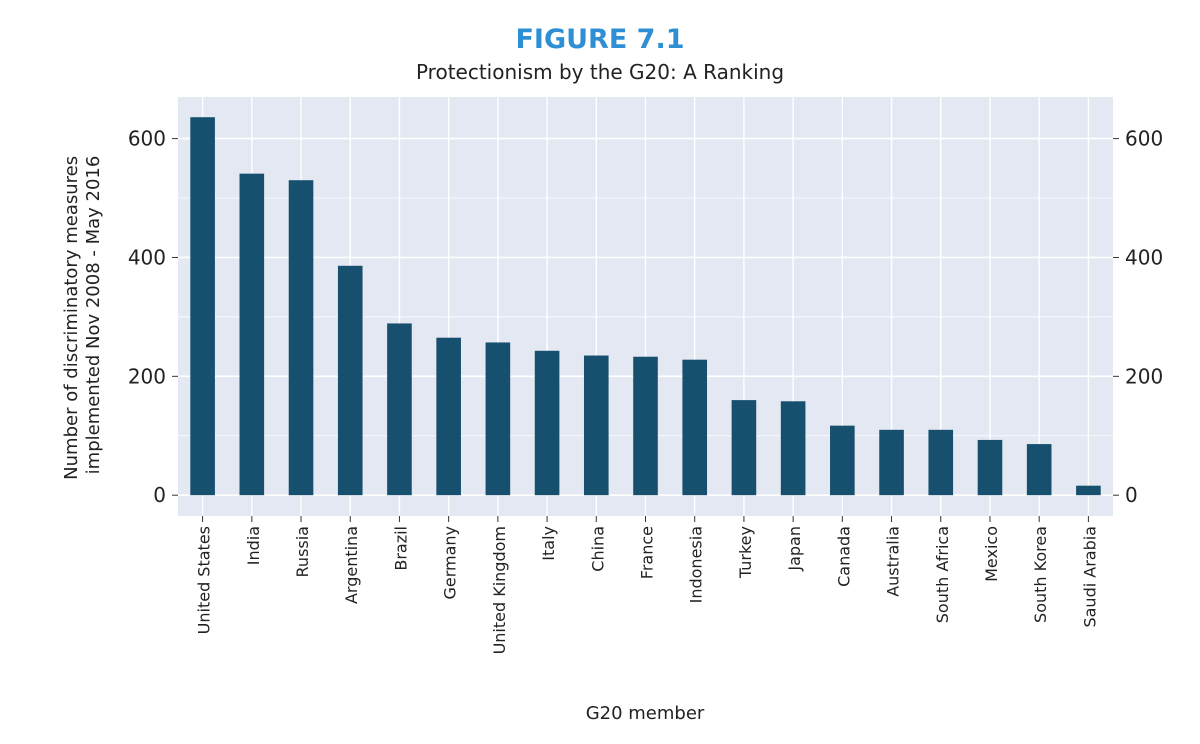 The image size is (1200, 744). I want to click on x-tick-label: Australia, so click(893, 561).